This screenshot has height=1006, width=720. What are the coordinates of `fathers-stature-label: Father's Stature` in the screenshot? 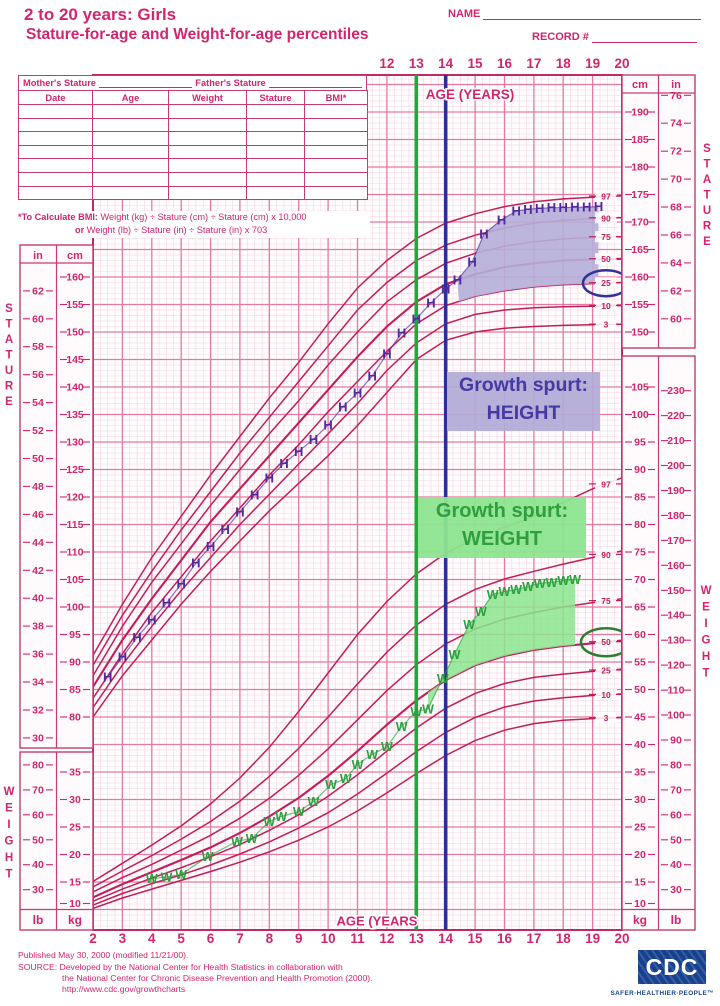 It's located at (230, 83).